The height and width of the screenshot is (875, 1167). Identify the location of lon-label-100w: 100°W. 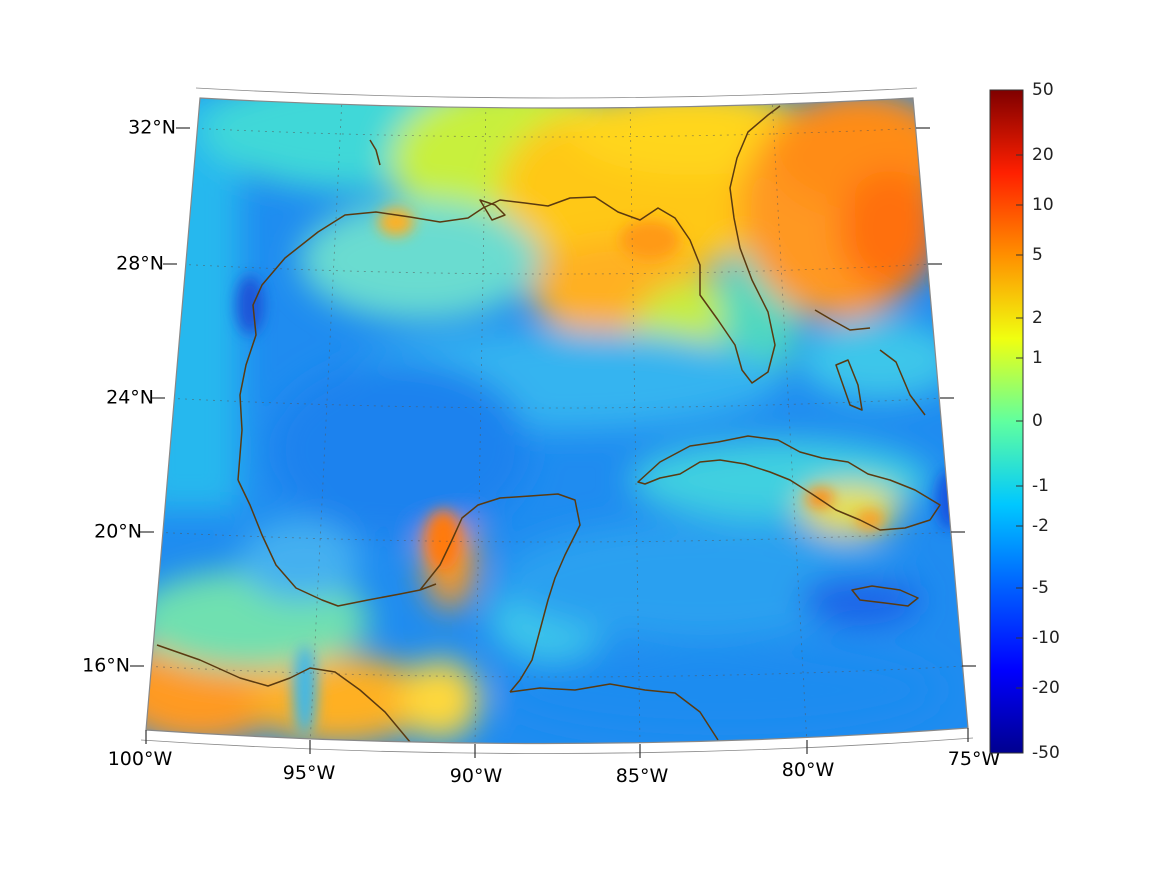
(140, 759).